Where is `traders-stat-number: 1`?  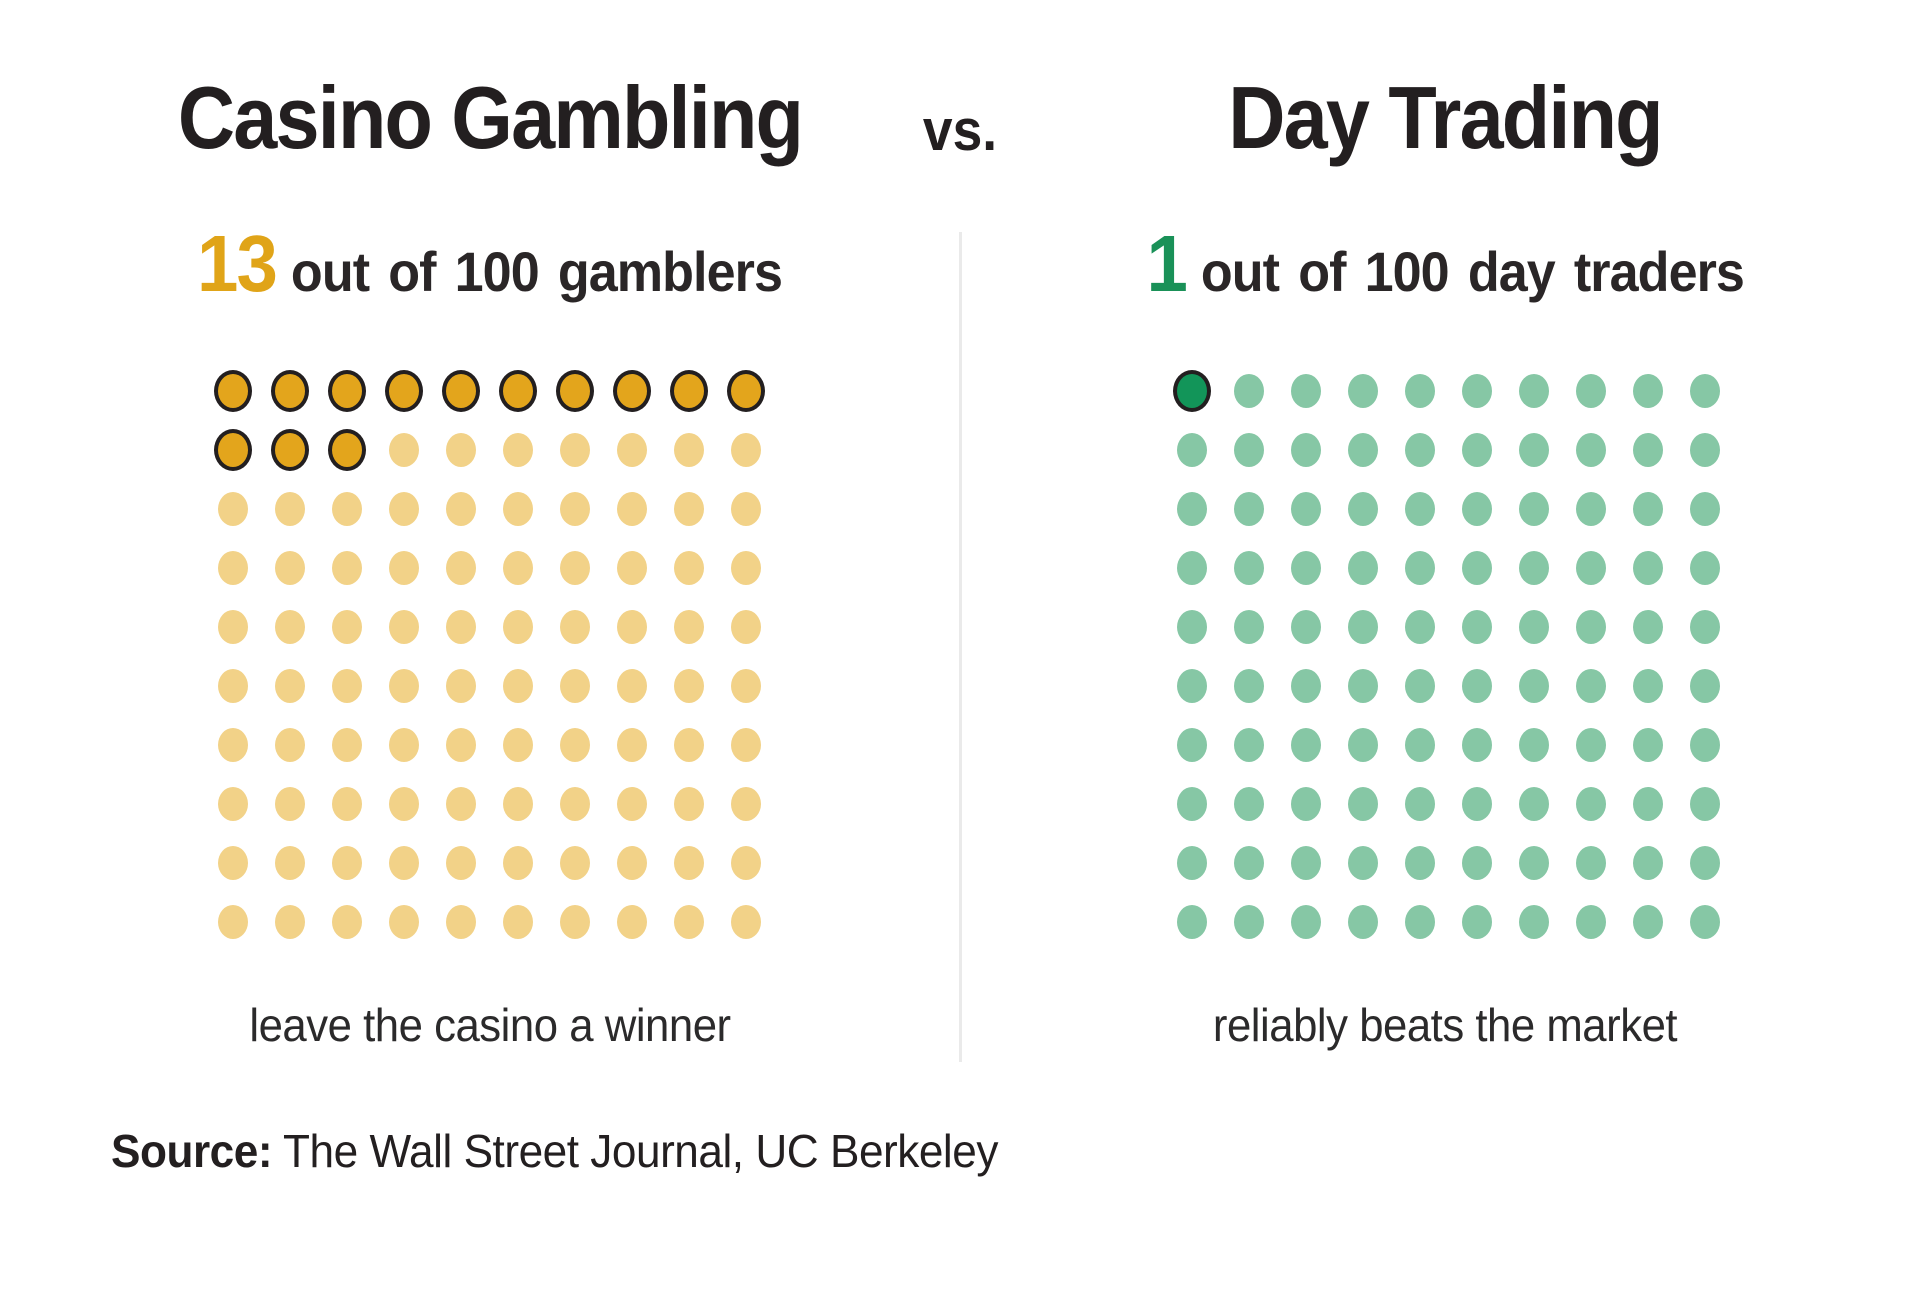 traders-stat-number: 1 is located at coordinates (1166, 263).